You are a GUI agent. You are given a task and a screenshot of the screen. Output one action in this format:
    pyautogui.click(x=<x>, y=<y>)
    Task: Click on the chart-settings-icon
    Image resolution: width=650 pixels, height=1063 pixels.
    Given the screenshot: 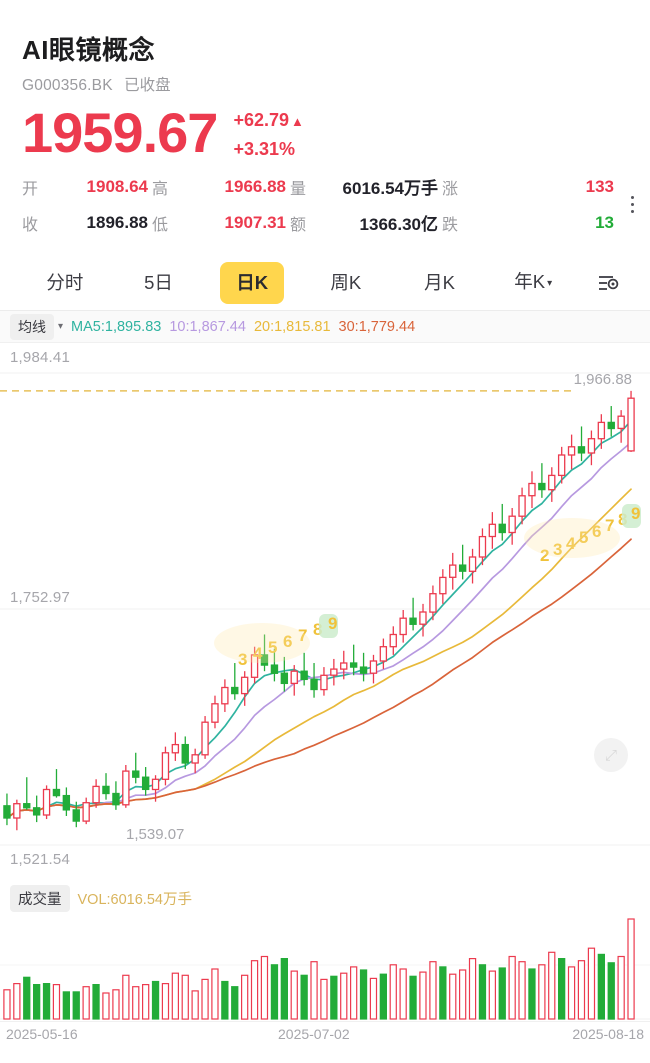 What is the action you would take?
    pyautogui.click(x=608, y=283)
    